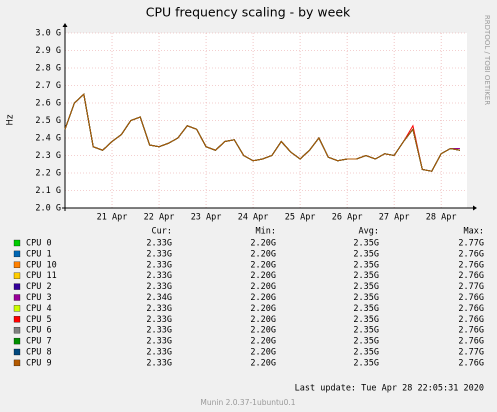 The height and width of the screenshot is (412, 497). I want to click on column-header: Max:, so click(474, 232).